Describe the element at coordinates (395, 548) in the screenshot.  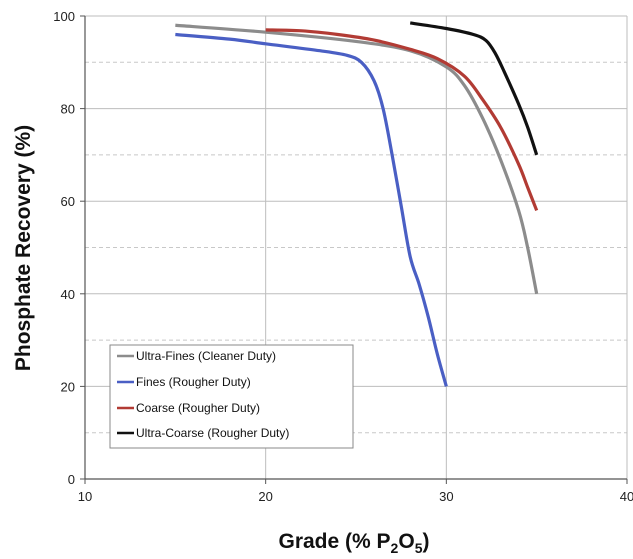
I see `x-axis-title-subscript: 2` at that location.